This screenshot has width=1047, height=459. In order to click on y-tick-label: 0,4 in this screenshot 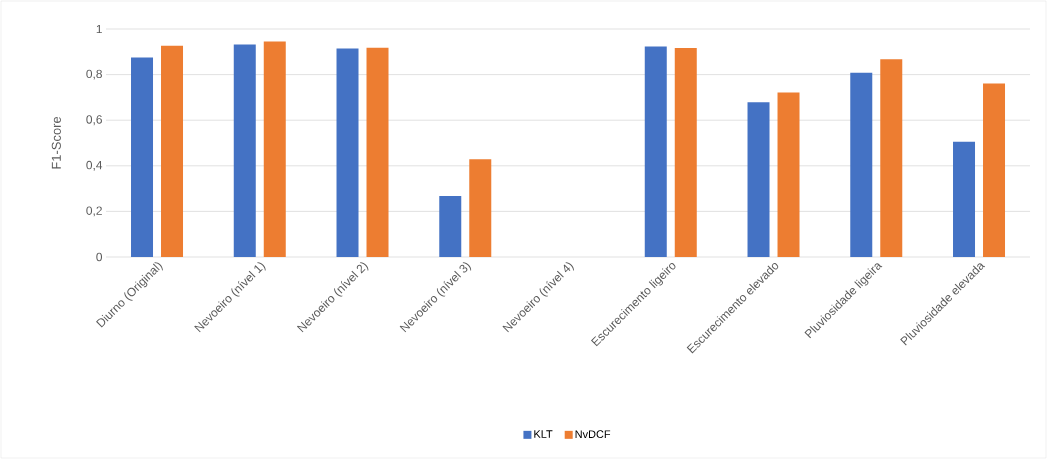, I will do `click(94, 165)`.